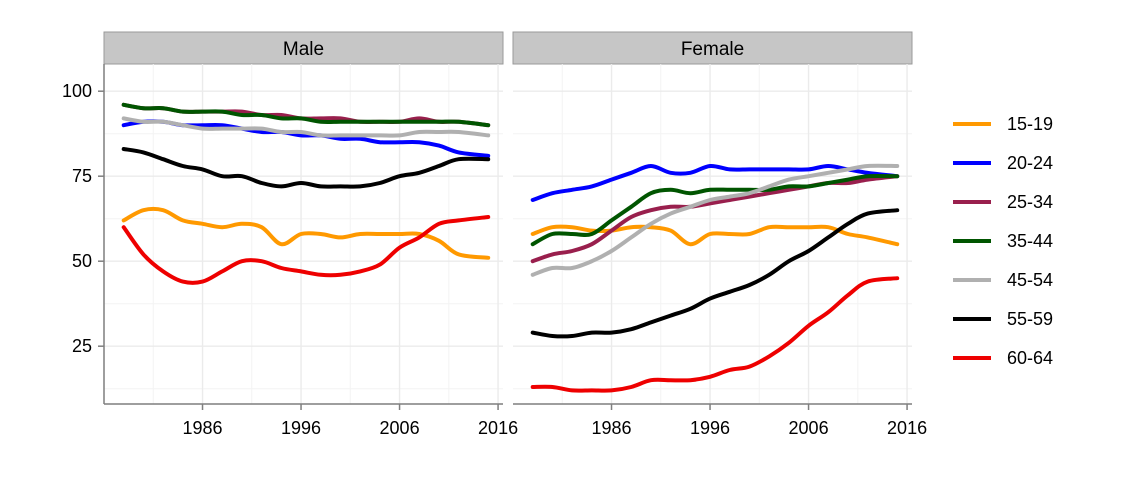  What do you see at coordinates (82, 176) in the screenshot?
I see `y-tick-label: 75` at bounding box center [82, 176].